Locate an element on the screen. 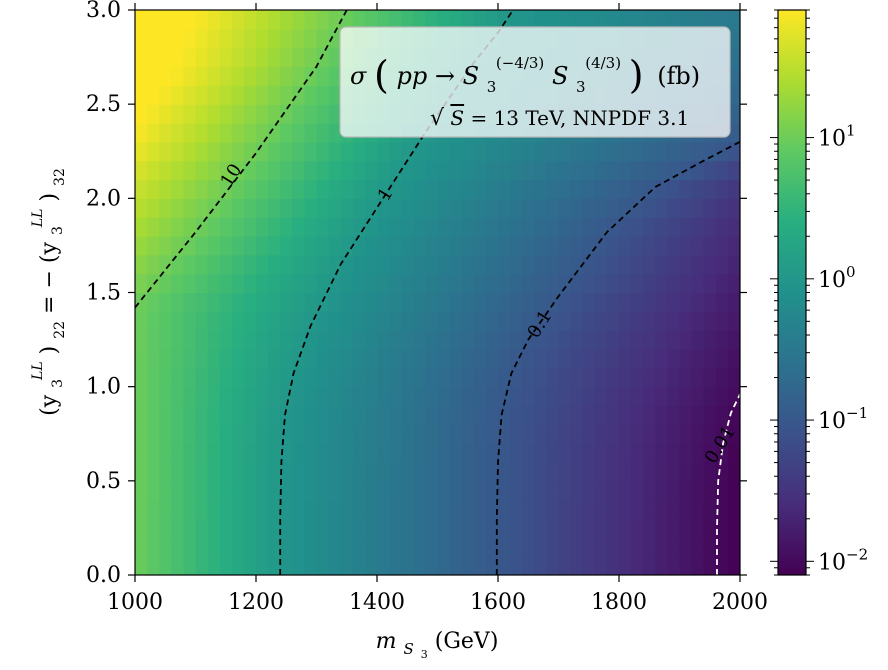 Image resolution: width=888 pixels, height=670 pixels. legend-title: σ ( pp → S 3 (−4/3) S 3 (4/3) ) (fb) is located at coordinates (525, 72).